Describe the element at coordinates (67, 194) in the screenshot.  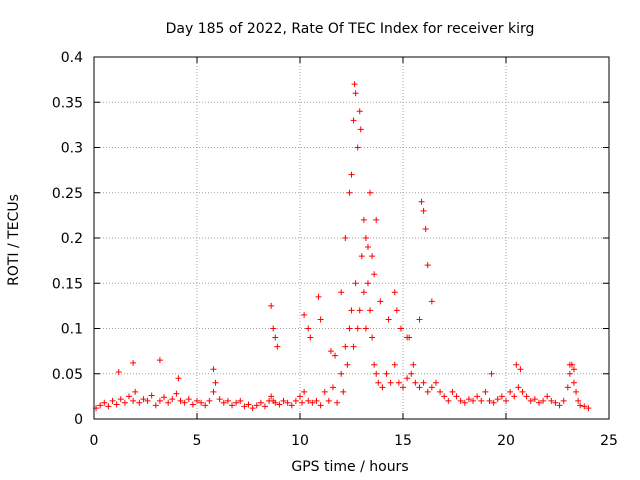
I see `y-tick-label: 0.25` at that location.